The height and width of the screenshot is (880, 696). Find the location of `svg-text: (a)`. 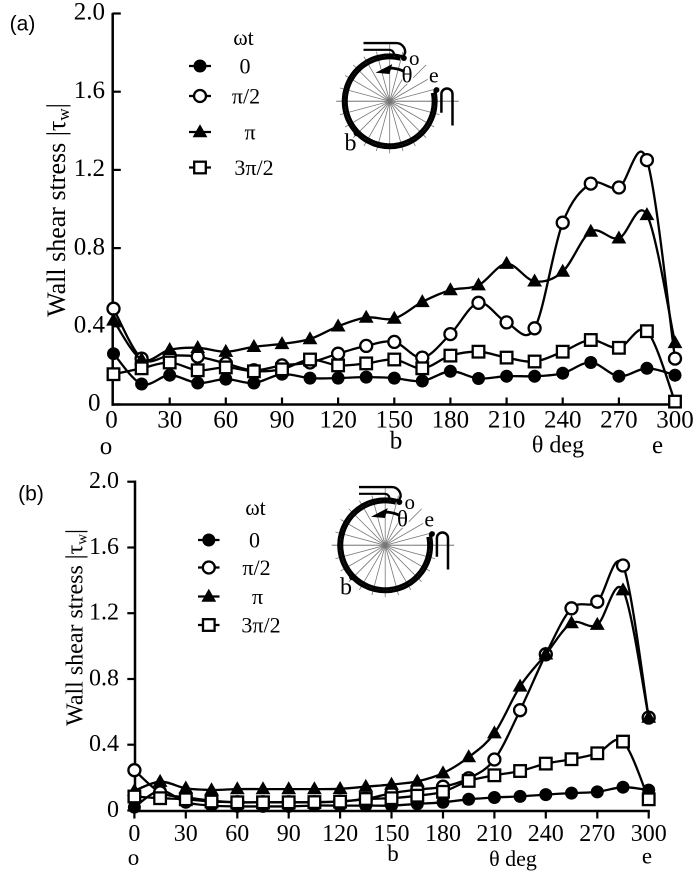

svg-text: (a) is located at coordinates (23, 24).